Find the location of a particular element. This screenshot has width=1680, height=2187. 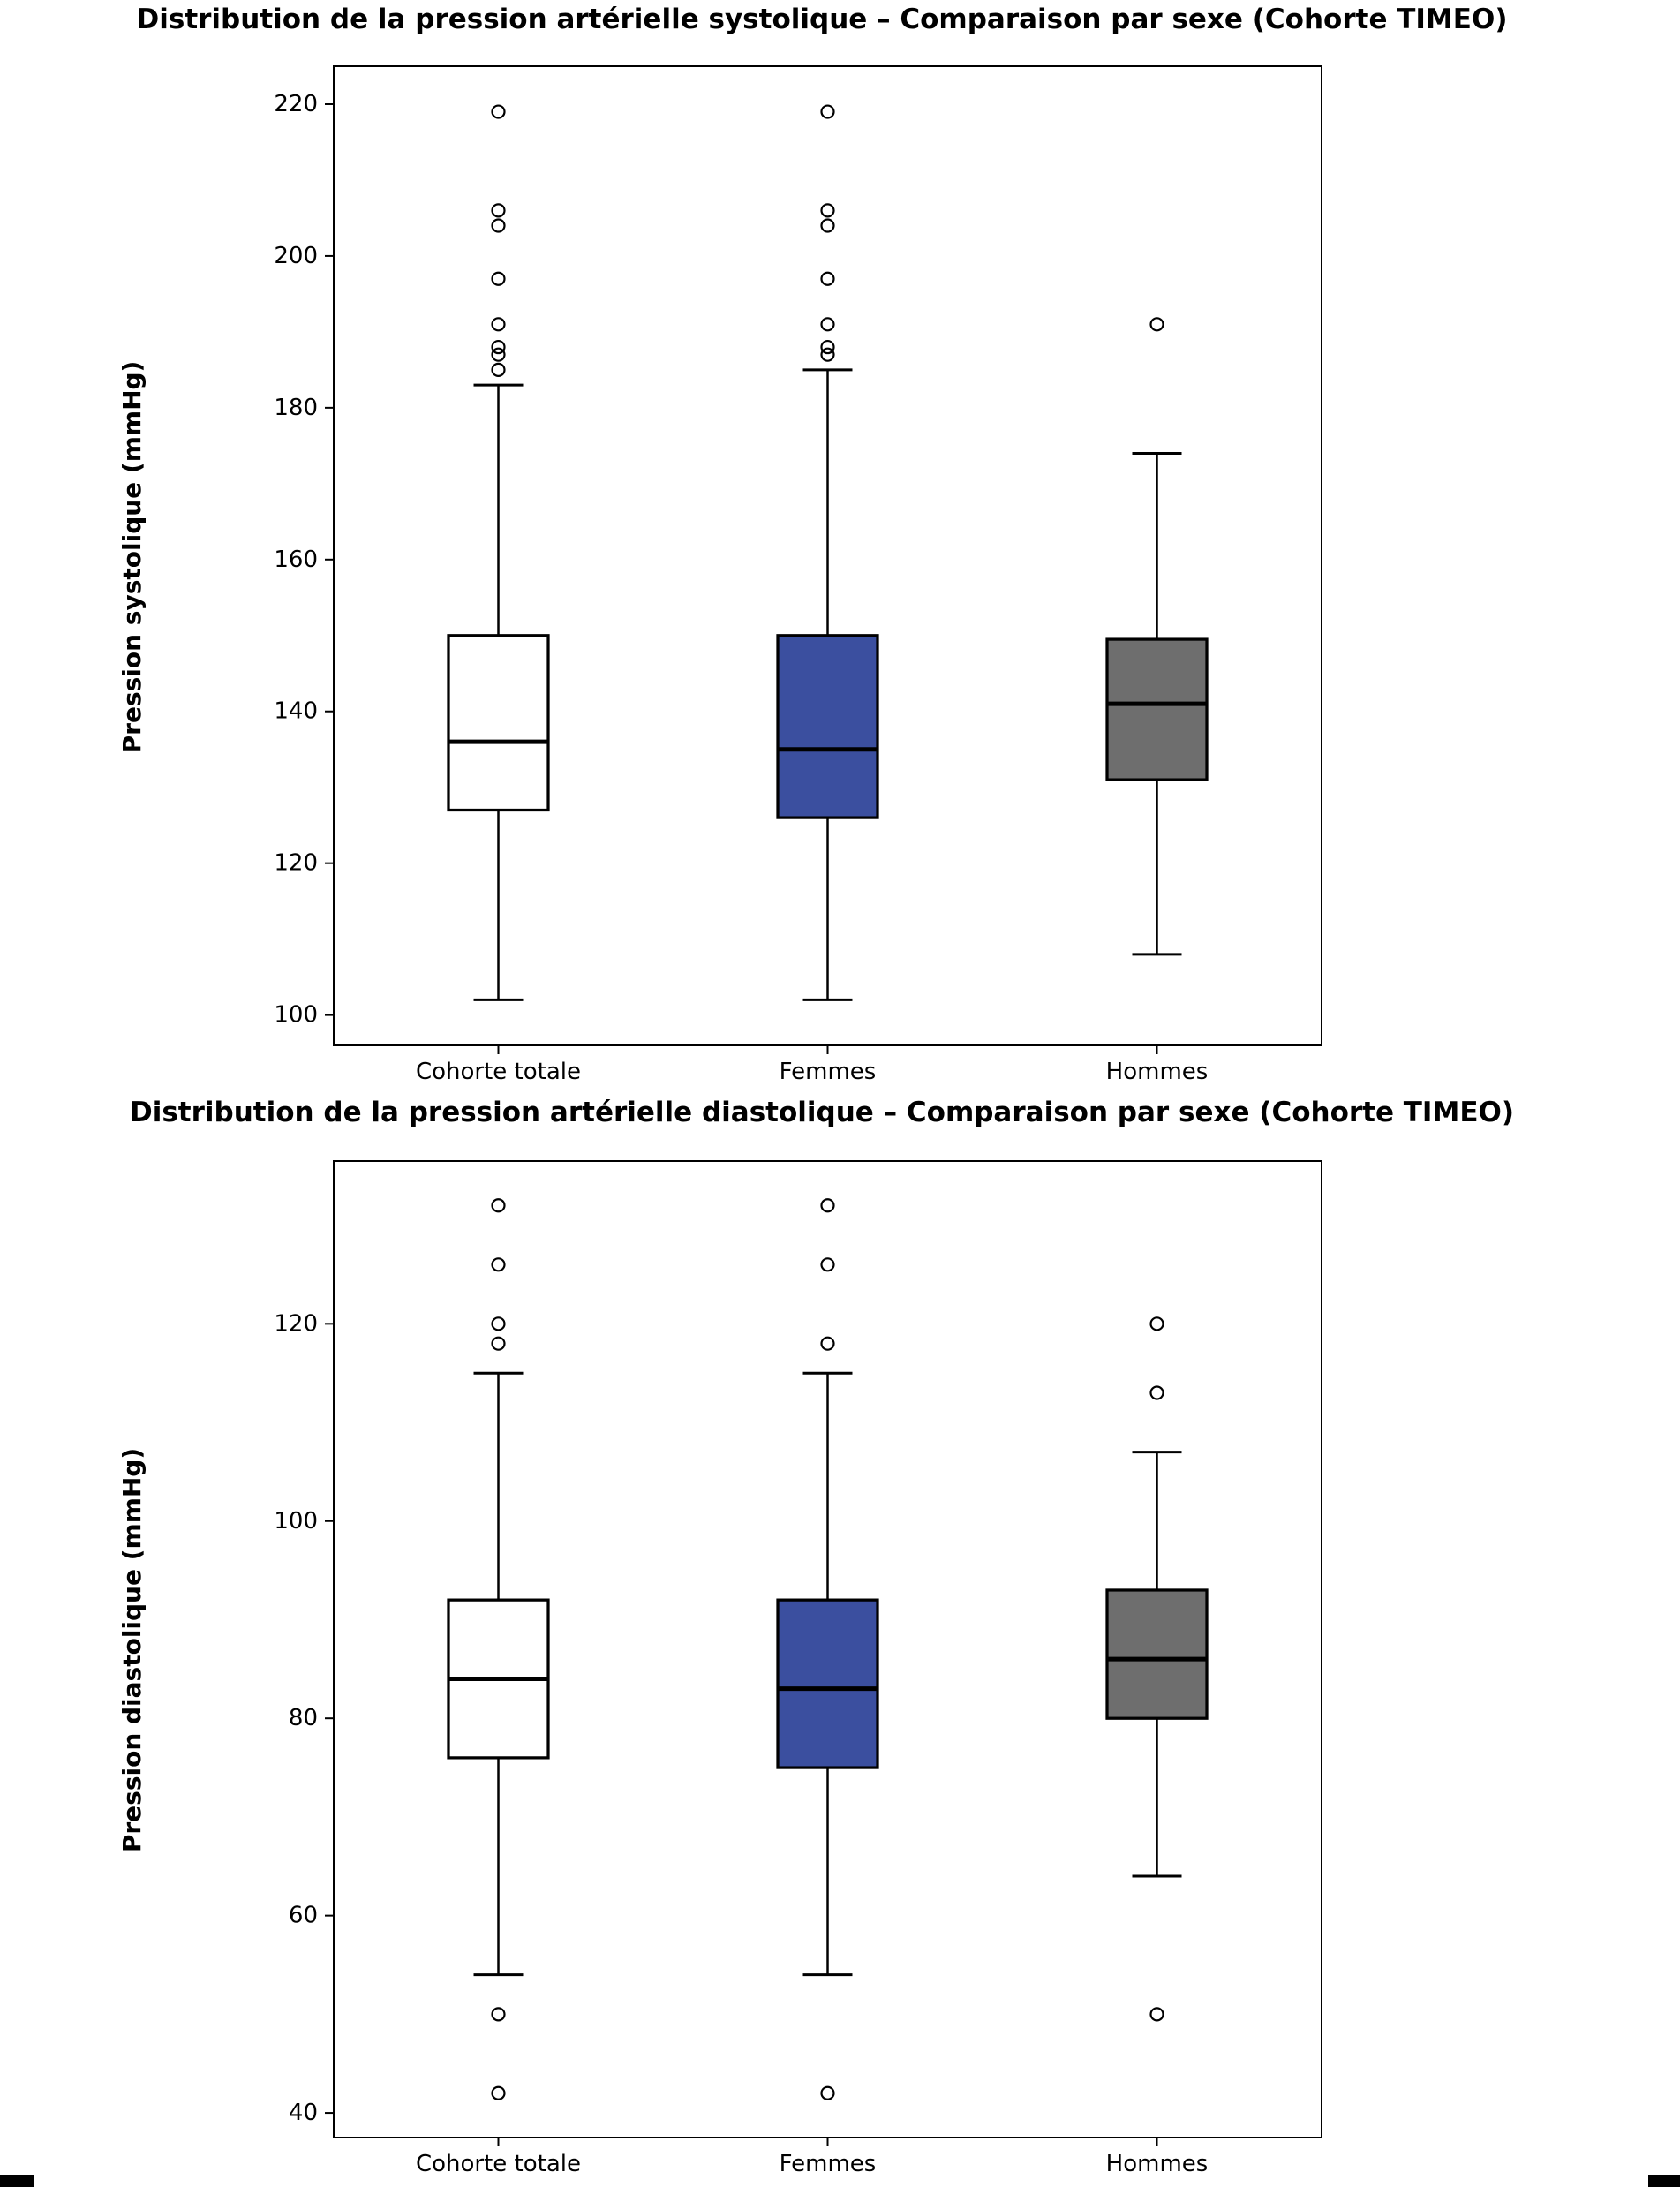

y-tick-label: 40 is located at coordinates (303, 2113).